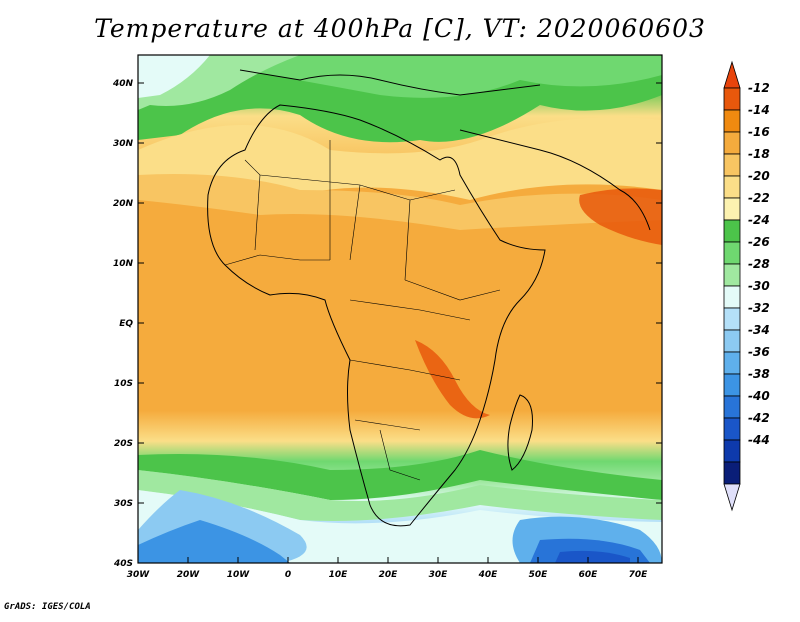 The width and height of the screenshot is (800, 622). Describe the element at coordinates (759, 418) in the screenshot. I see `colorbar-label: -42` at that location.